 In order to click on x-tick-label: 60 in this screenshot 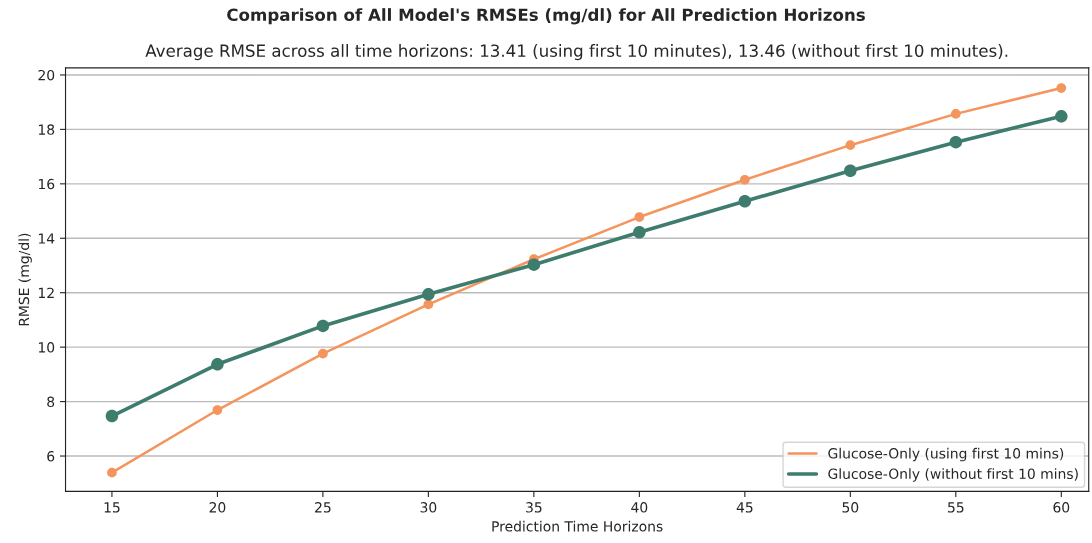, I will do `click(1061, 507)`.